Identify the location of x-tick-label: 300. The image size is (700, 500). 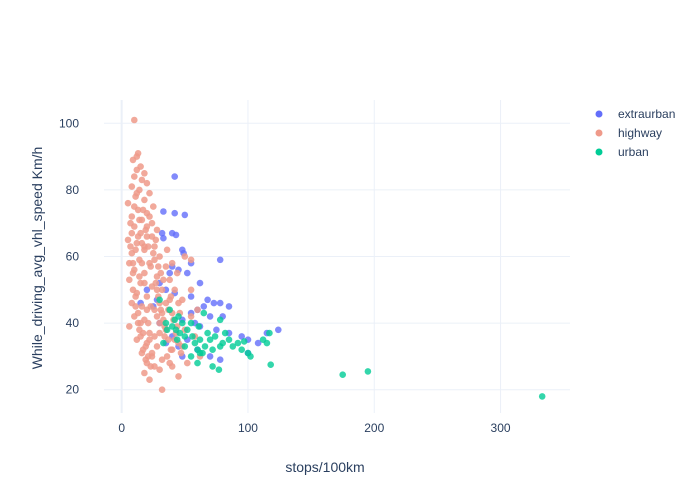
(501, 428).